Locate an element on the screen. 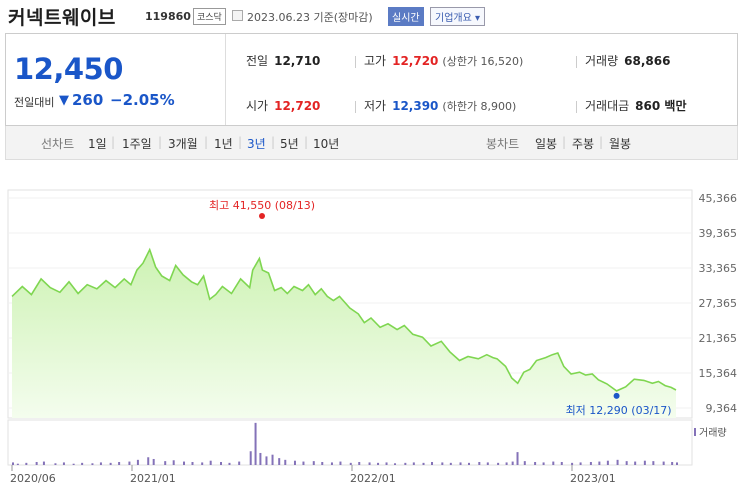 Image resolution: width=743 pixels, height=485 pixels. tab-1y: 1년 is located at coordinates (223, 144).